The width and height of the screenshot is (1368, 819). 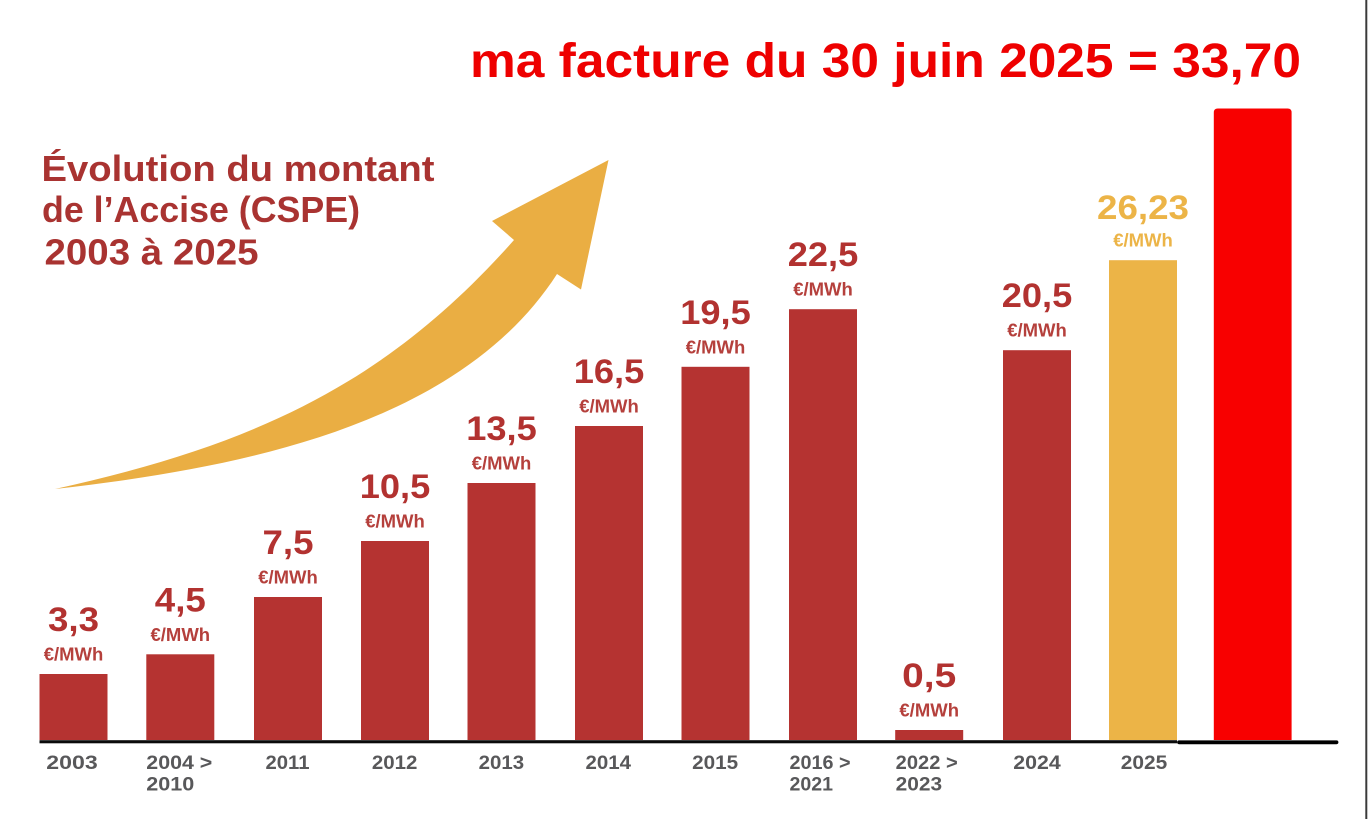 What do you see at coordinates (238, 168) in the screenshot?
I see `svg-text: Évolution du montant` at bounding box center [238, 168].